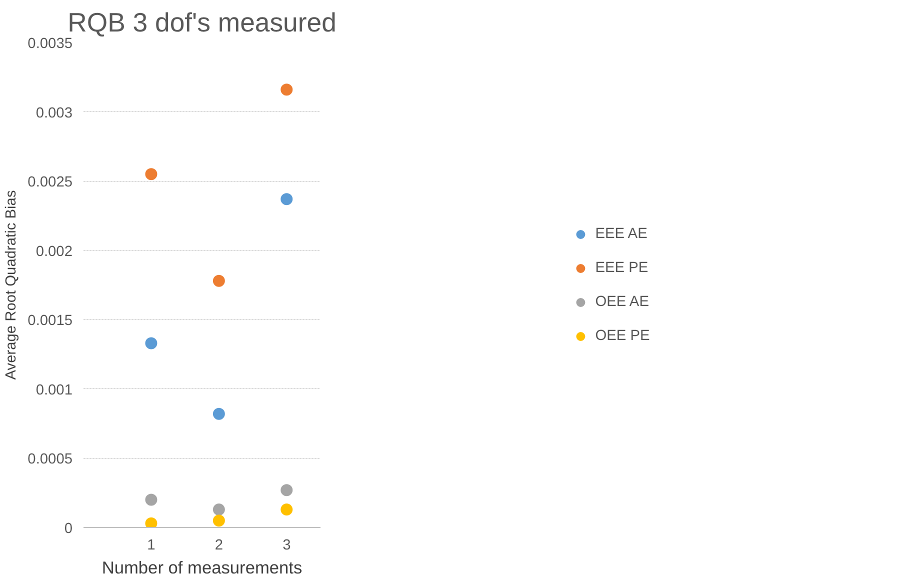  What do you see at coordinates (286, 546) in the screenshot?
I see `x-tick-label: 3` at bounding box center [286, 546].